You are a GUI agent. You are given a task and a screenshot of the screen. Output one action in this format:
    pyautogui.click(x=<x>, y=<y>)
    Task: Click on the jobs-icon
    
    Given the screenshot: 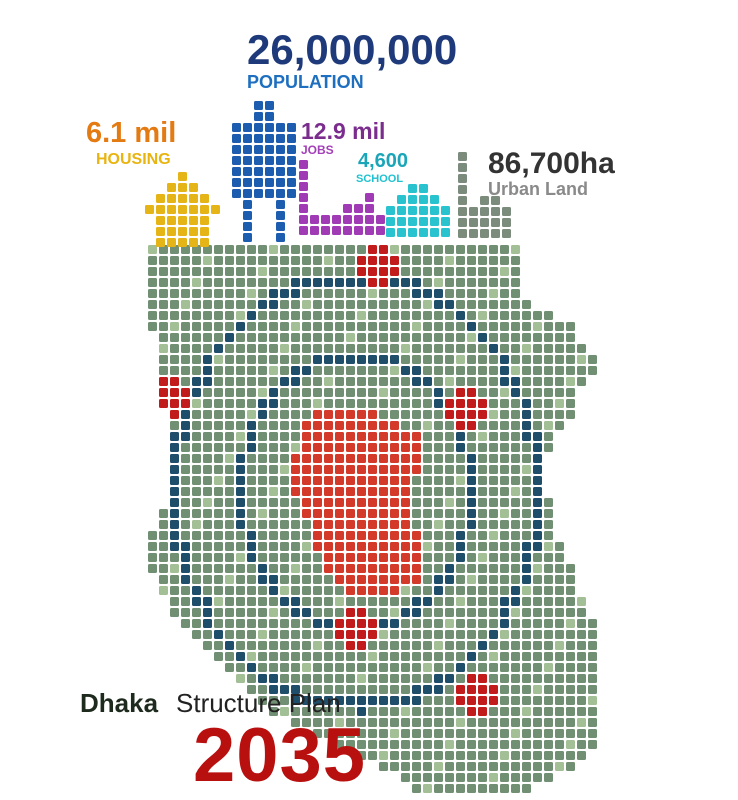 What is the action you would take?
    pyautogui.click(x=303, y=186)
    